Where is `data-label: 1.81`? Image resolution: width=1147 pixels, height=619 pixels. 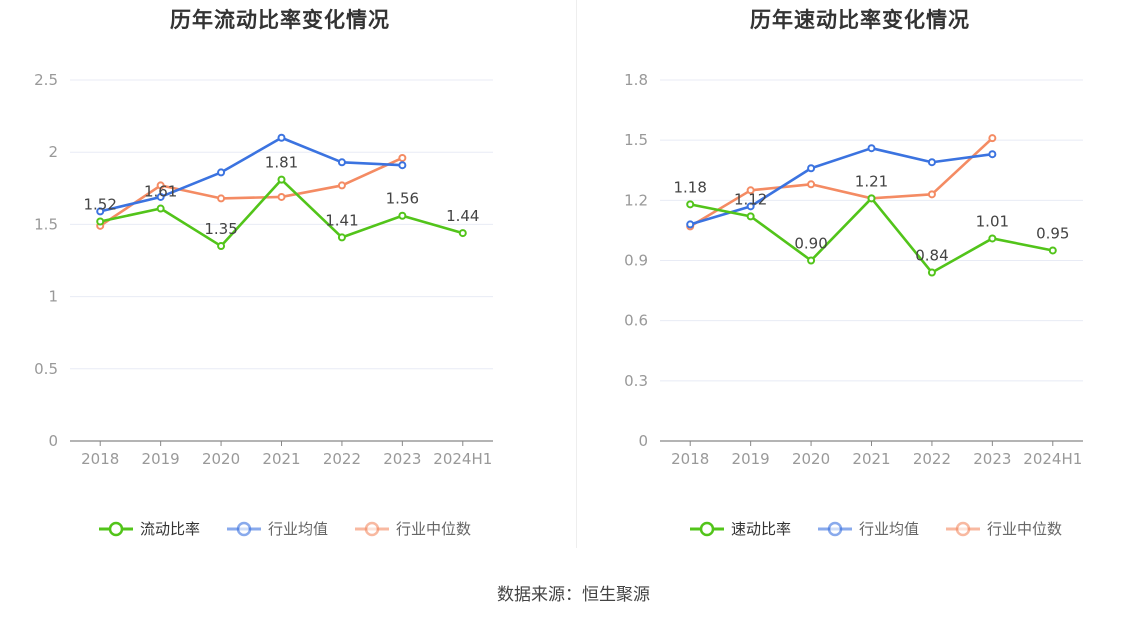 data-label: 1.81 is located at coordinates (281, 163).